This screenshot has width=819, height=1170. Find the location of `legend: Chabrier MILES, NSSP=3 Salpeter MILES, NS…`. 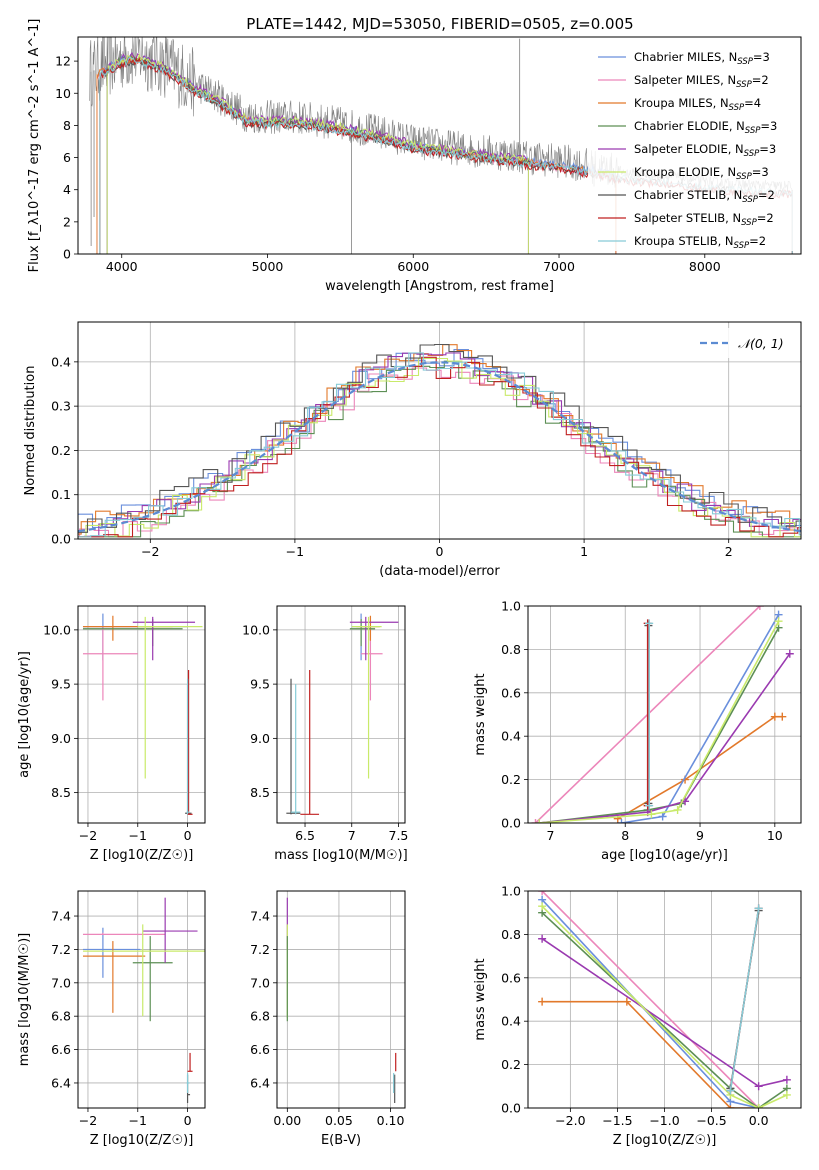

legend: Chabrier MILES, NSSP=3 Salpeter MILES, NS… is located at coordinates (693, 146).